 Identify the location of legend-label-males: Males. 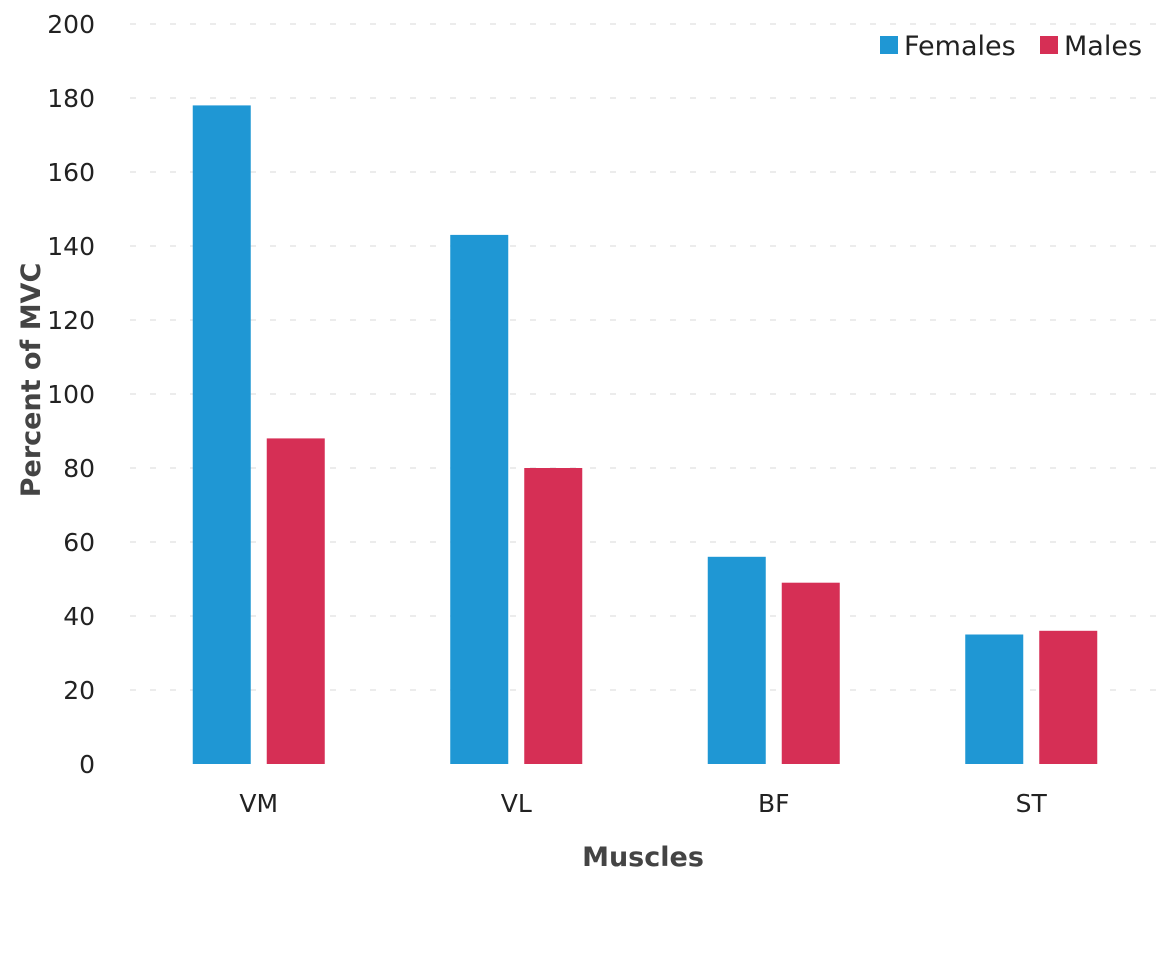
(1103, 46).